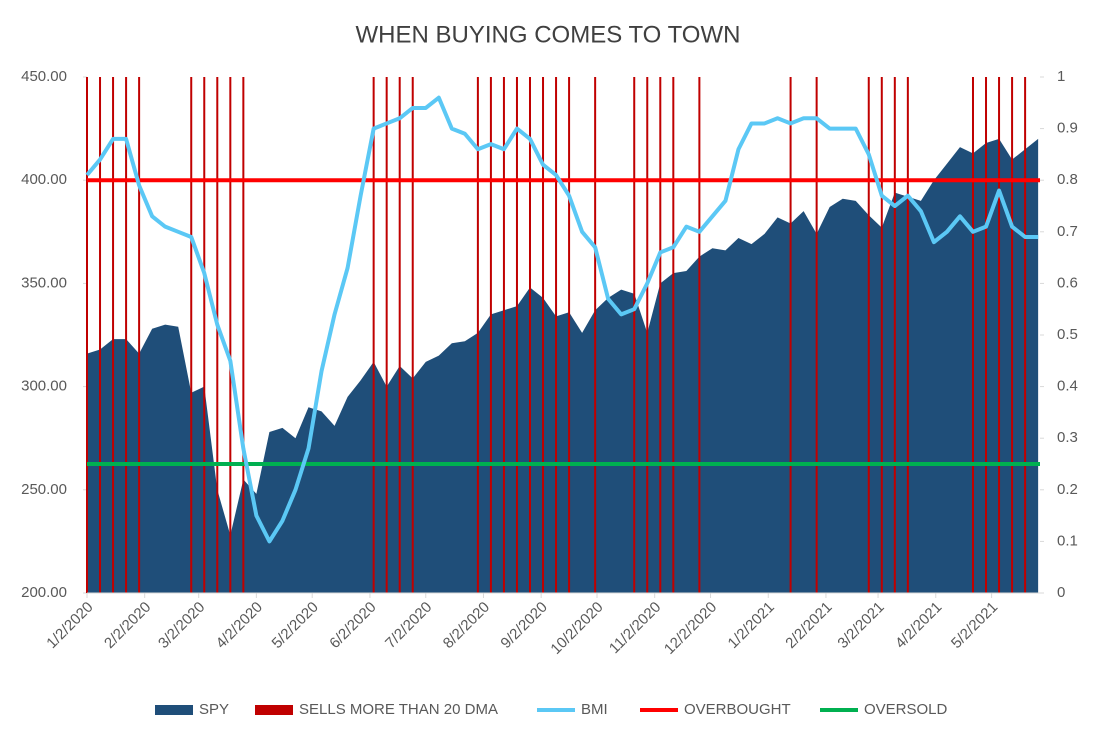 This screenshot has width=1095, height=739. Describe the element at coordinates (408, 625) in the screenshot. I see `x-tick-label: 7/2/2020` at that location.